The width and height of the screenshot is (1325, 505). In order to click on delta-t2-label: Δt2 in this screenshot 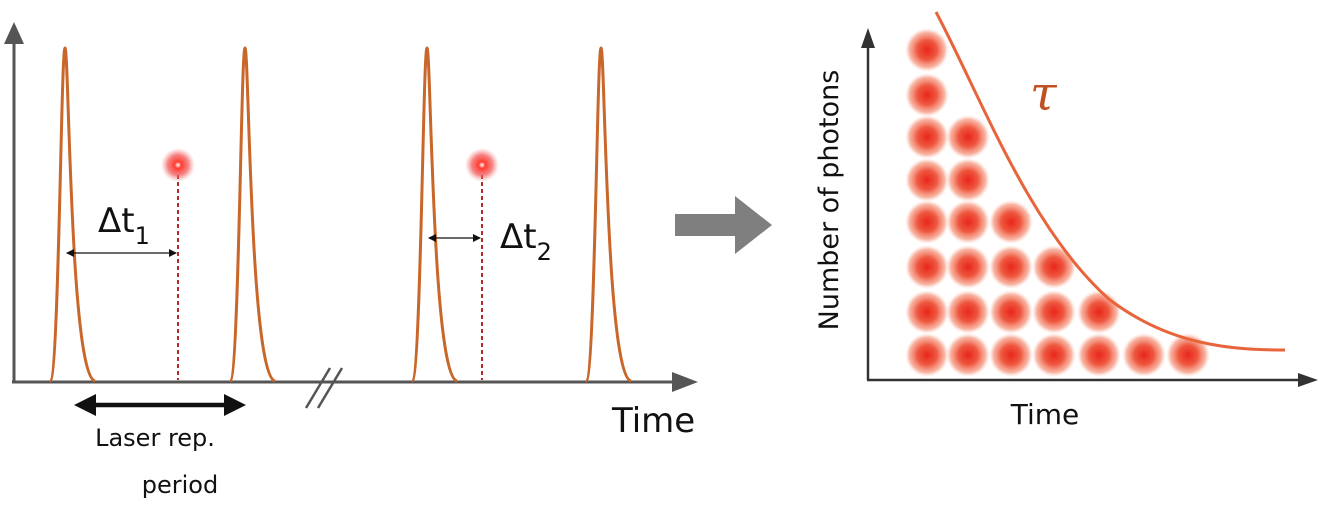, I will do `click(526, 241)`.